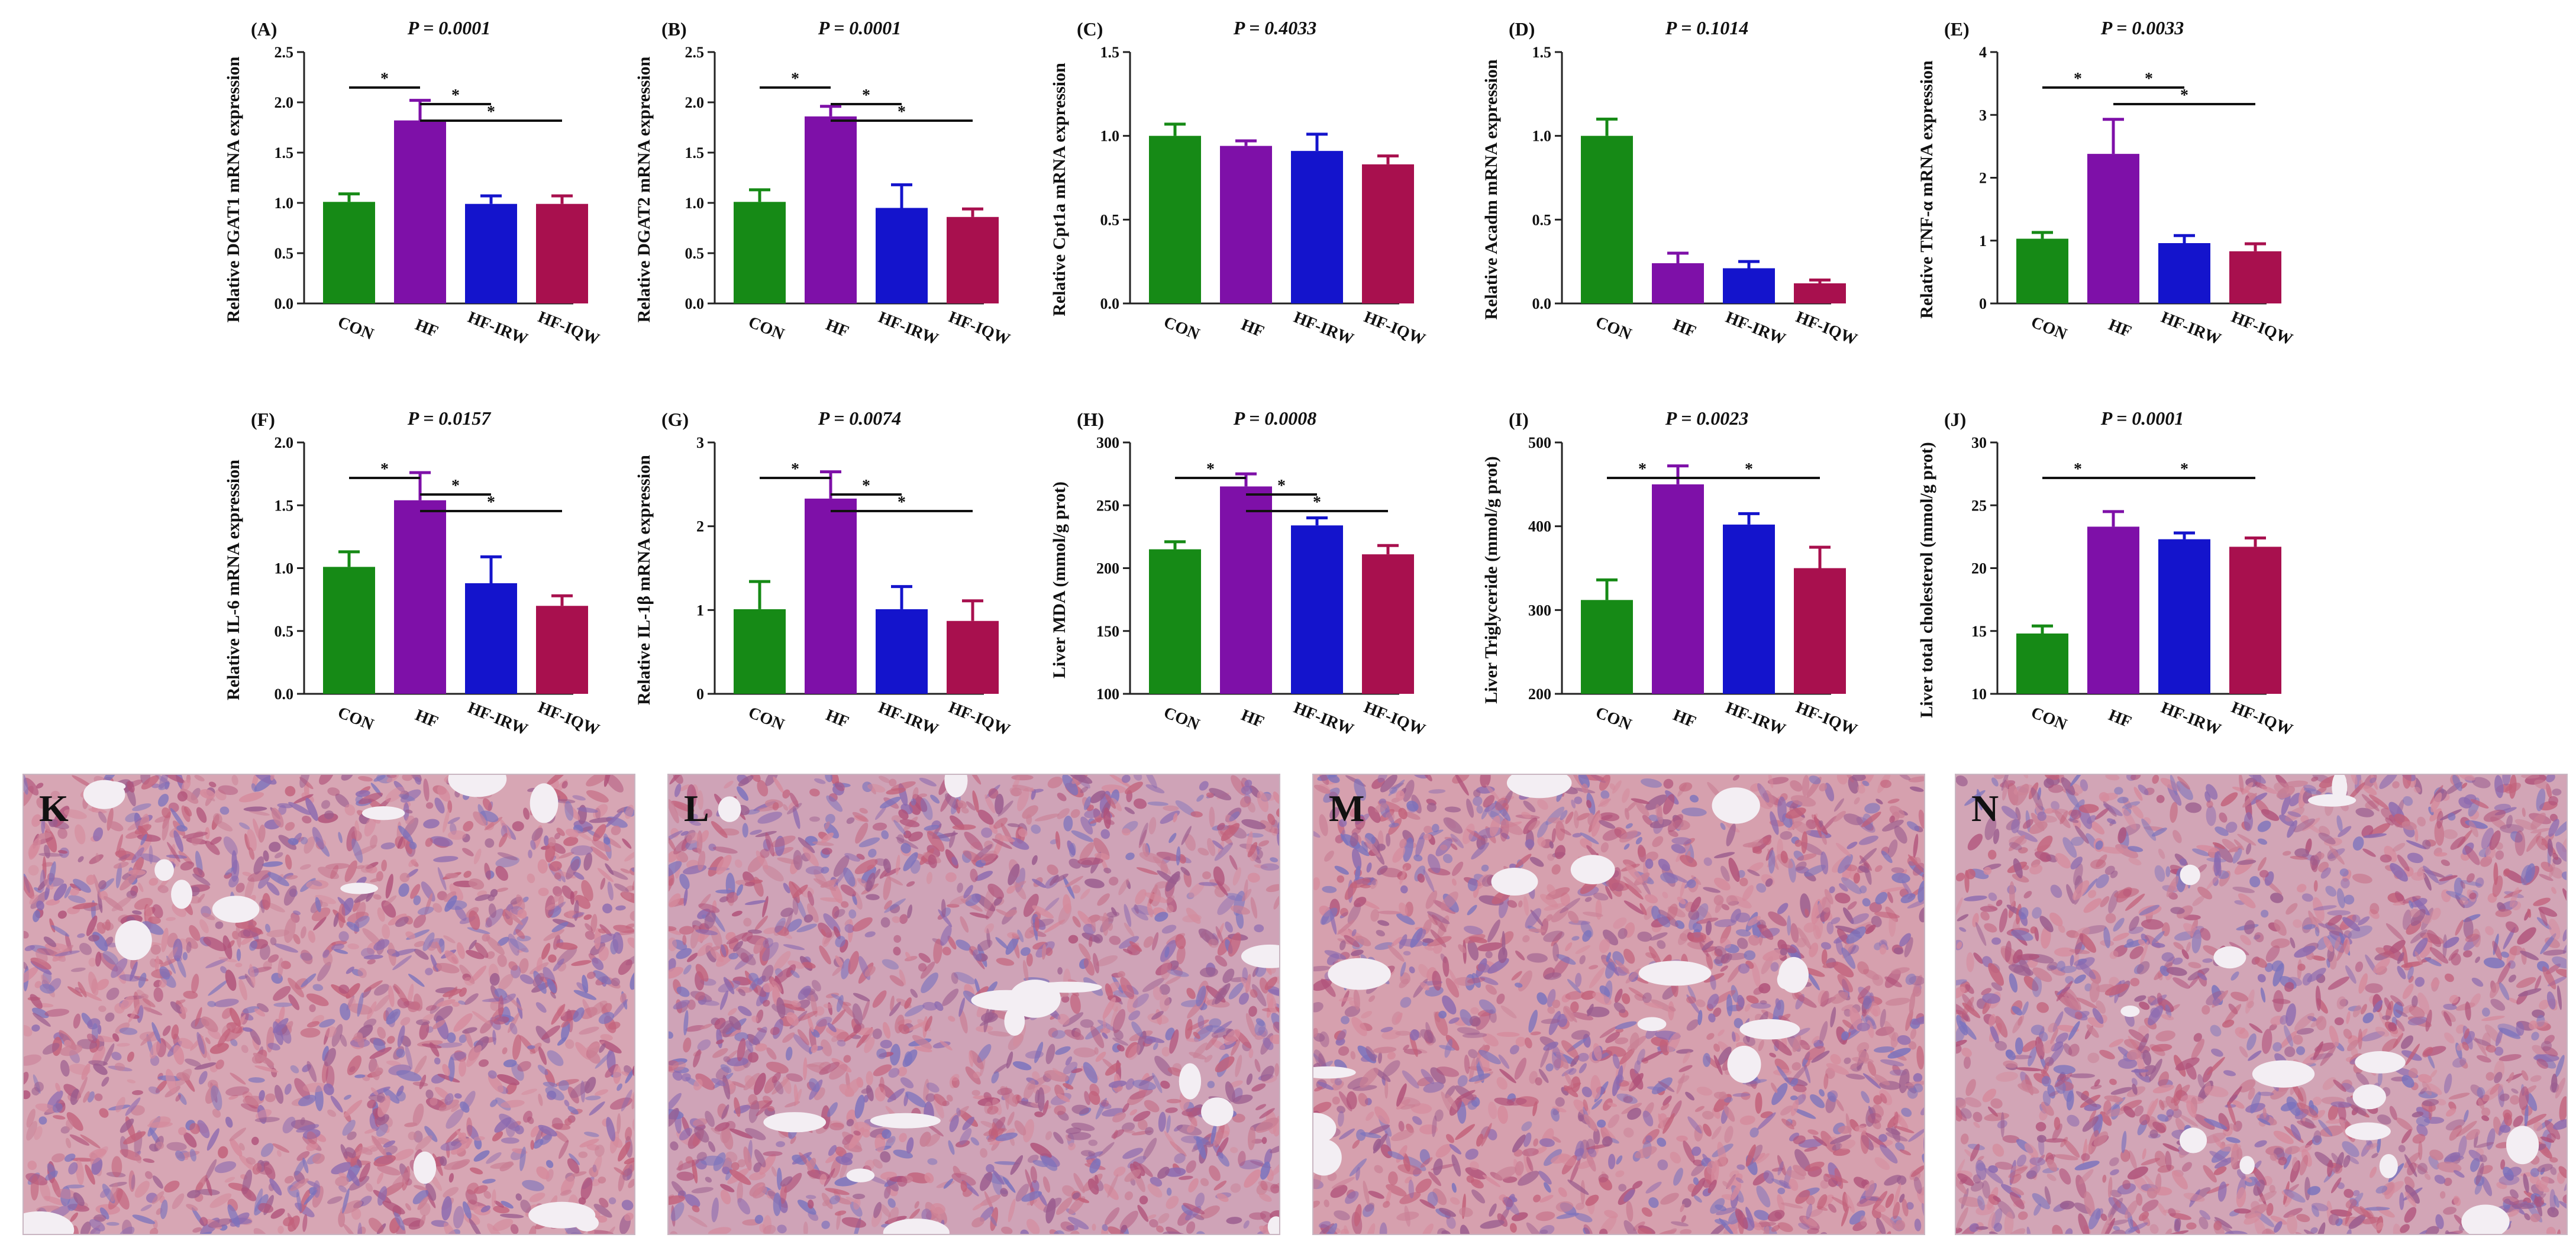  I want to click on y-tick-label: 4, so click(1983, 53).